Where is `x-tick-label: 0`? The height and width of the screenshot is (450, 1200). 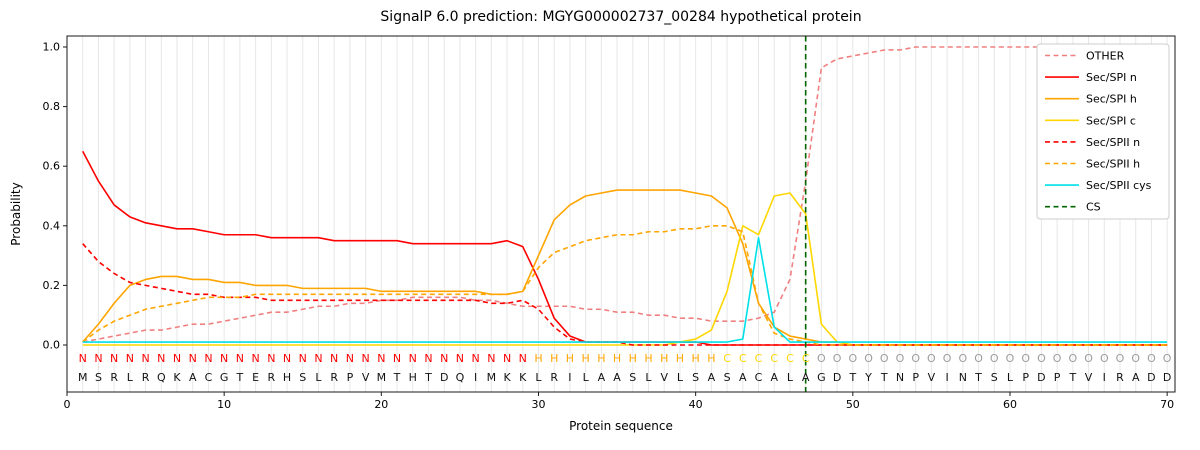 x-tick-label: 0 is located at coordinates (67, 404).